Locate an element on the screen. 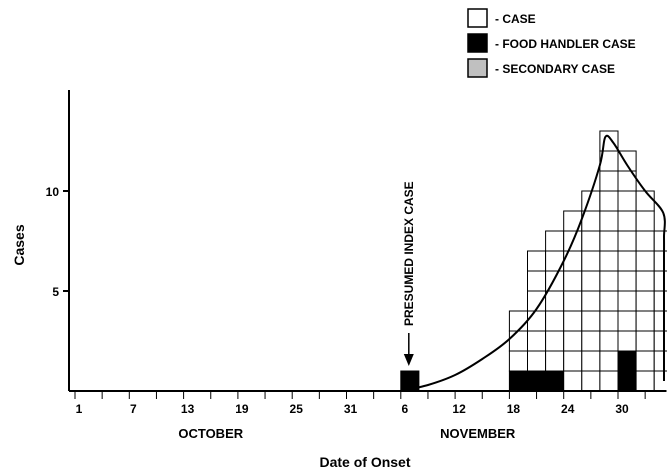  y-axis-label: Cases is located at coordinates (19, 244).